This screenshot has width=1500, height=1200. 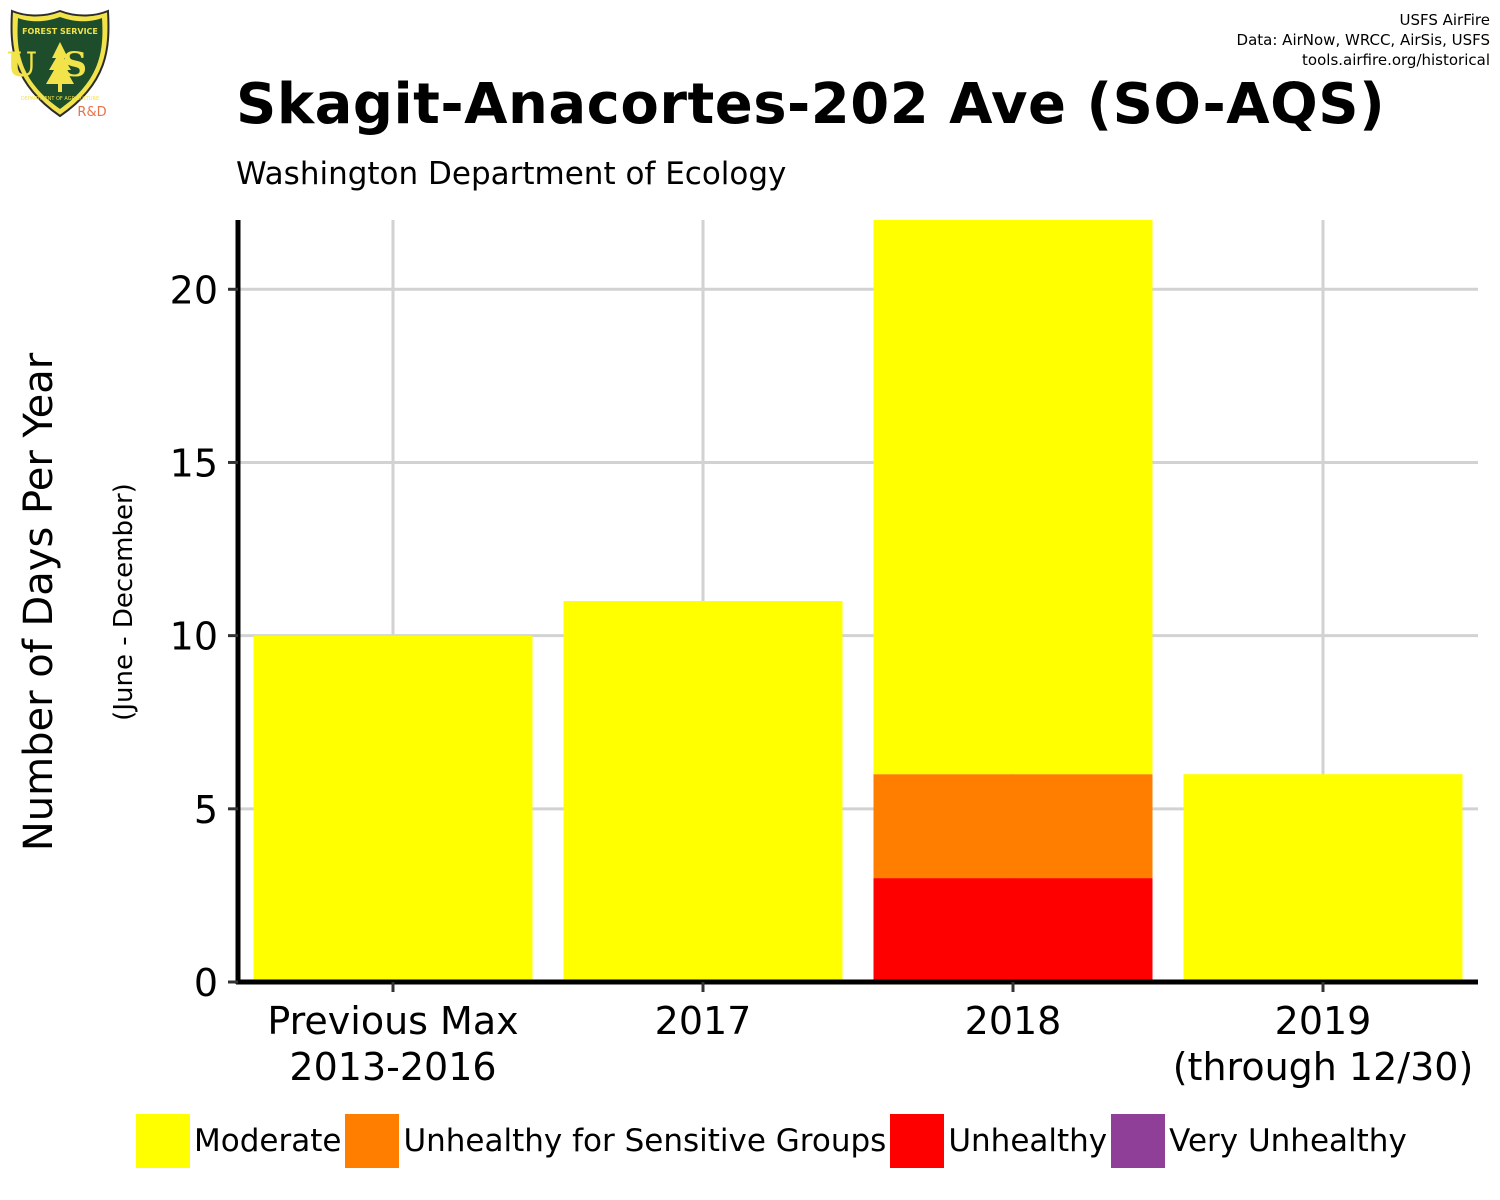 I want to click on x-tick-label: 2013-2016, so click(x=392, y=1067).